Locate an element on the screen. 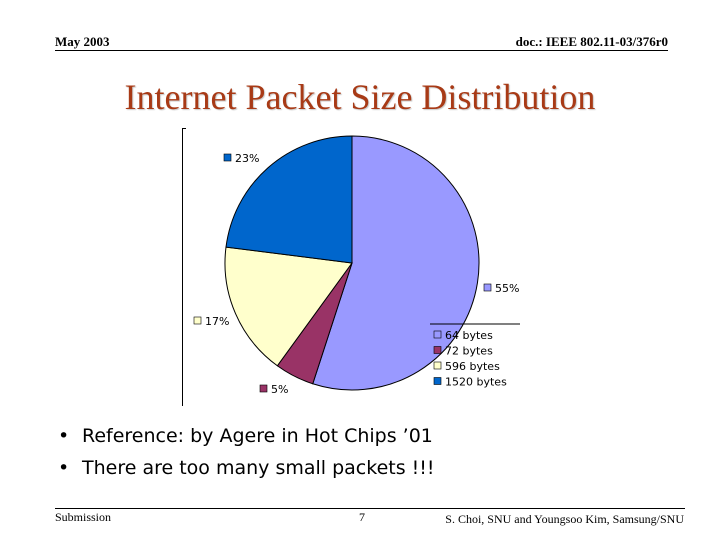 The height and width of the screenshot is (540, 720). footer-divider is located at coordinates (370, 508).